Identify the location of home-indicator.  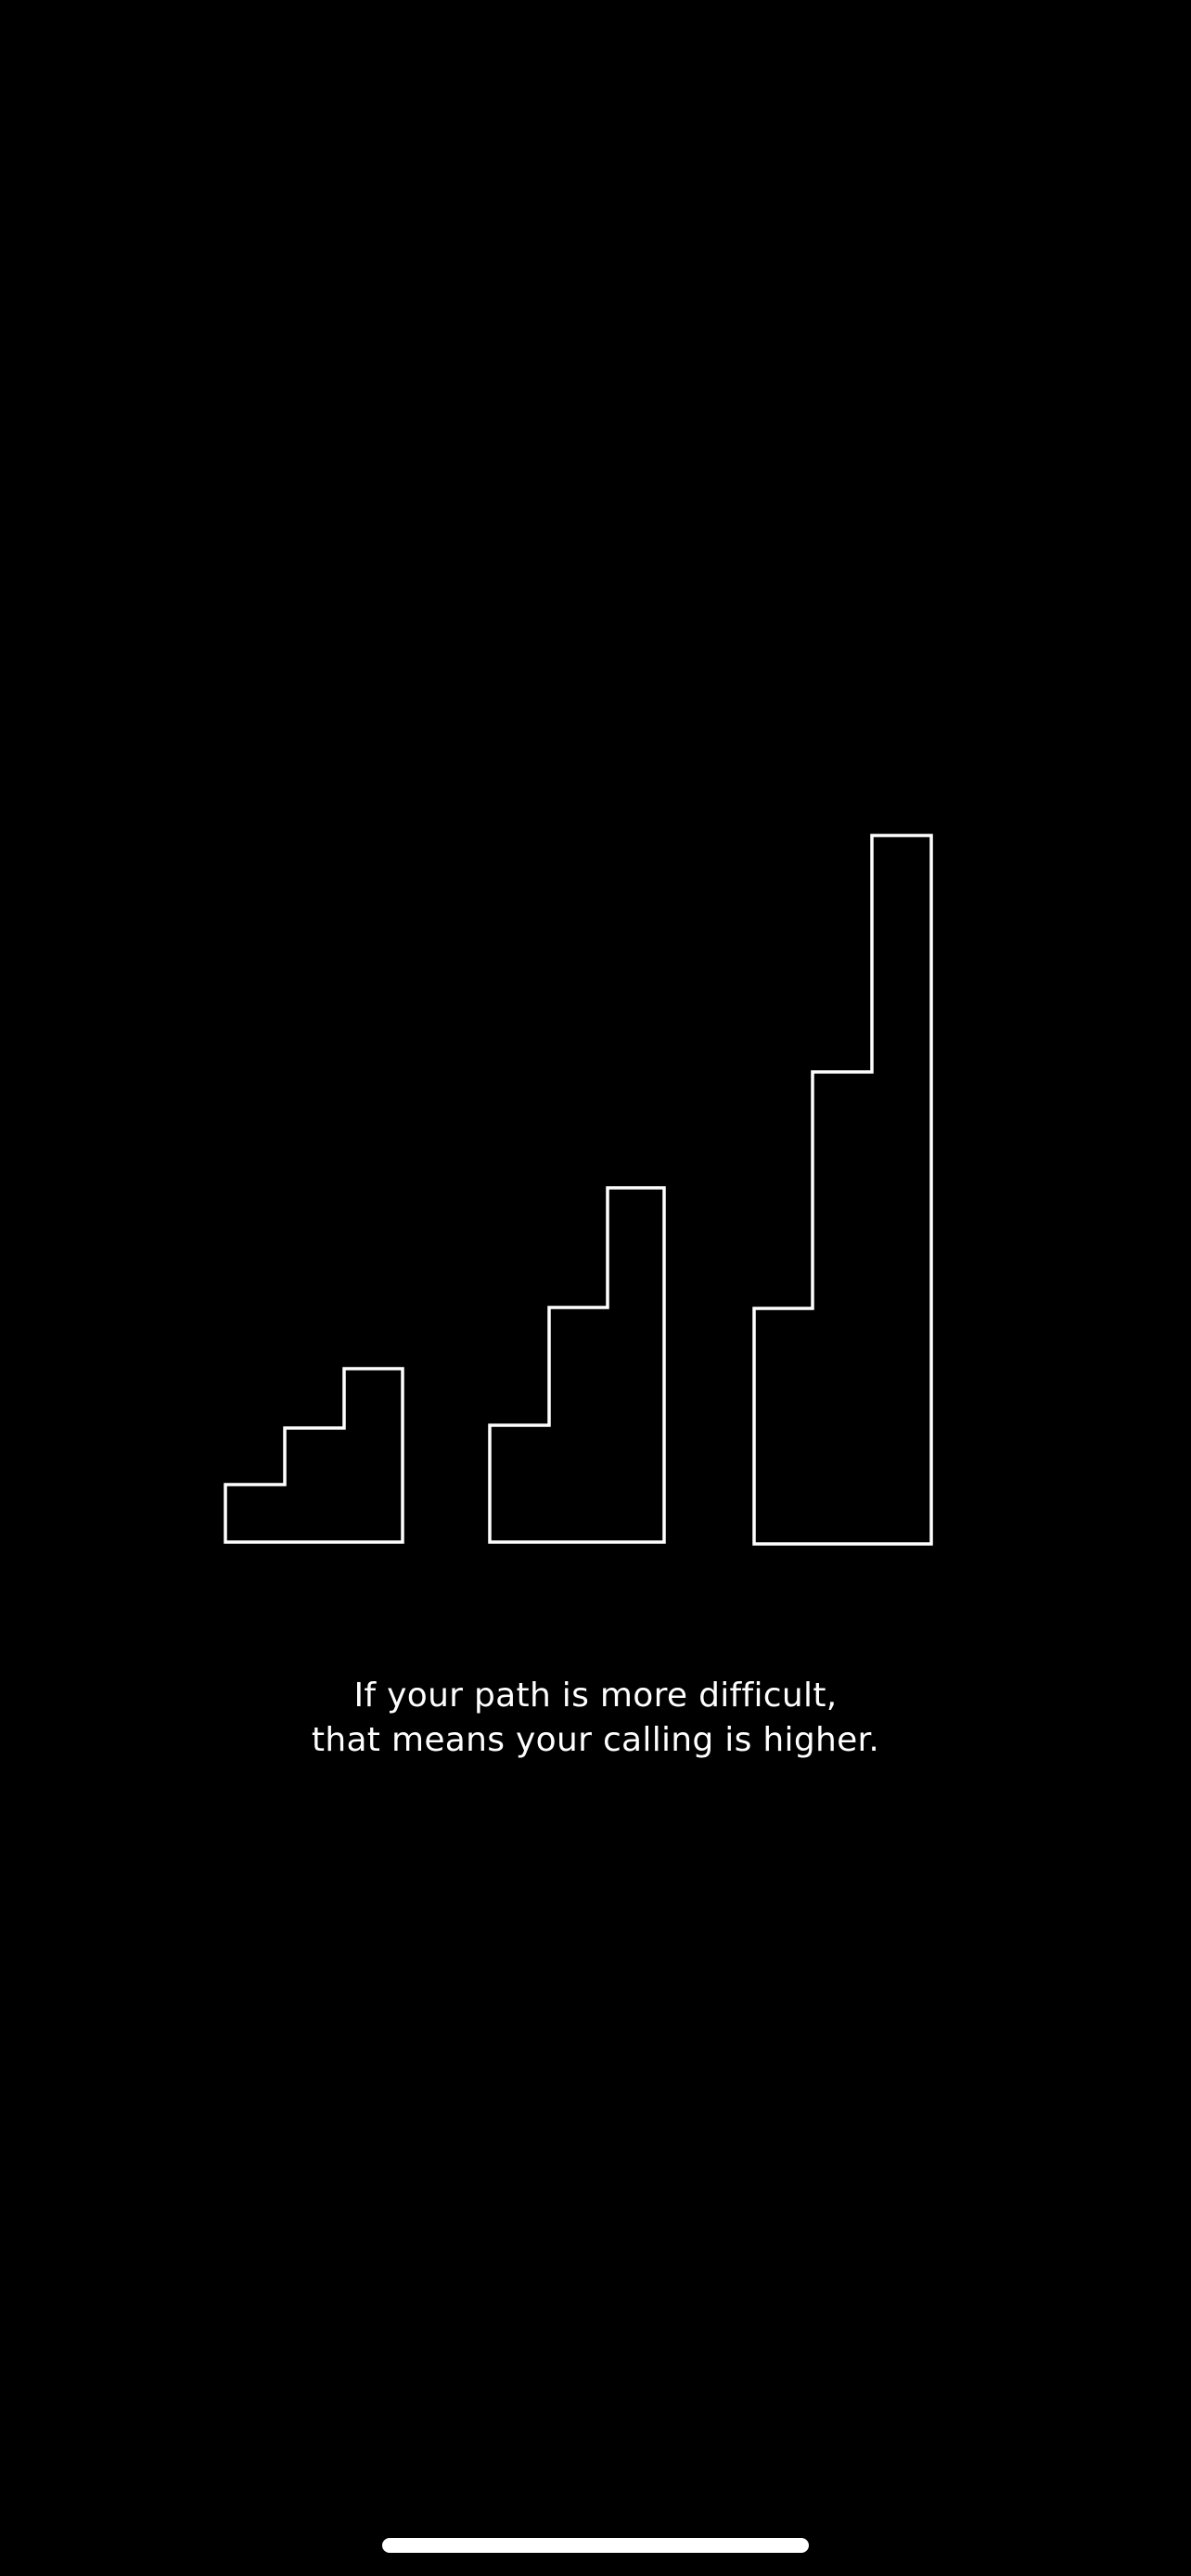
(595, 2545).